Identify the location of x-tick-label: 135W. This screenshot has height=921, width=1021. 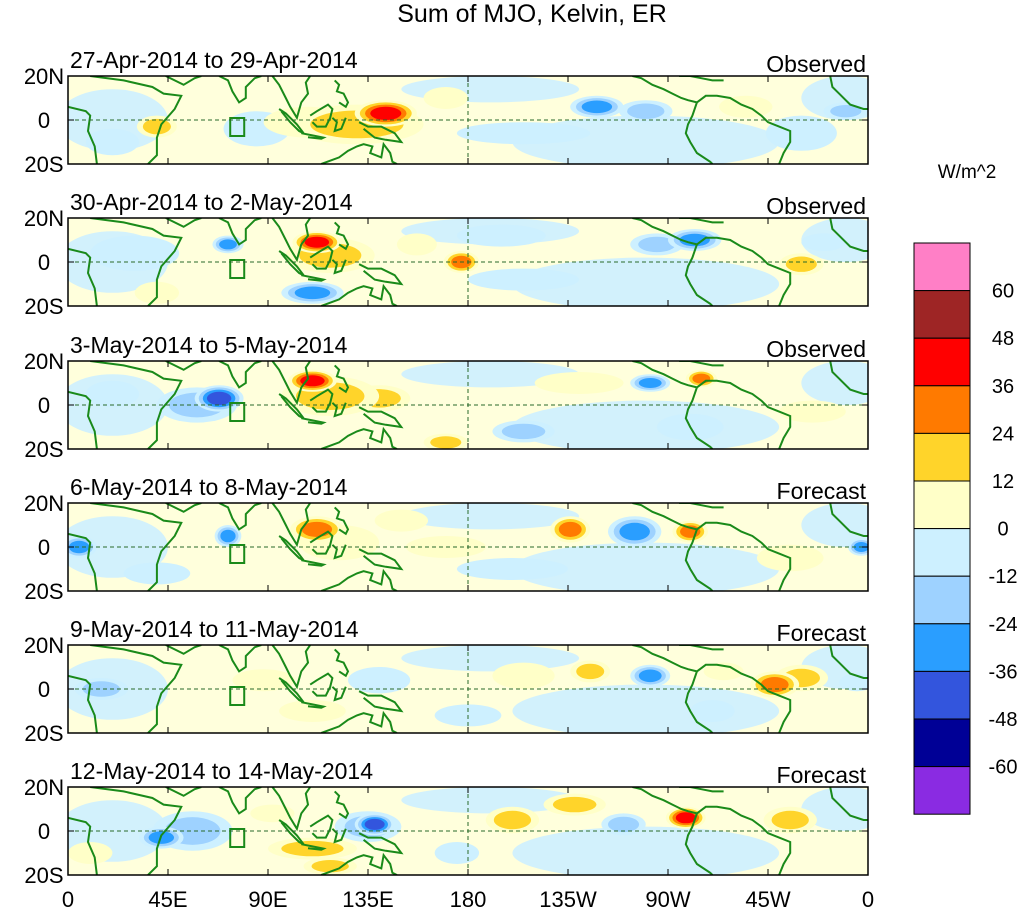
(568, 899).